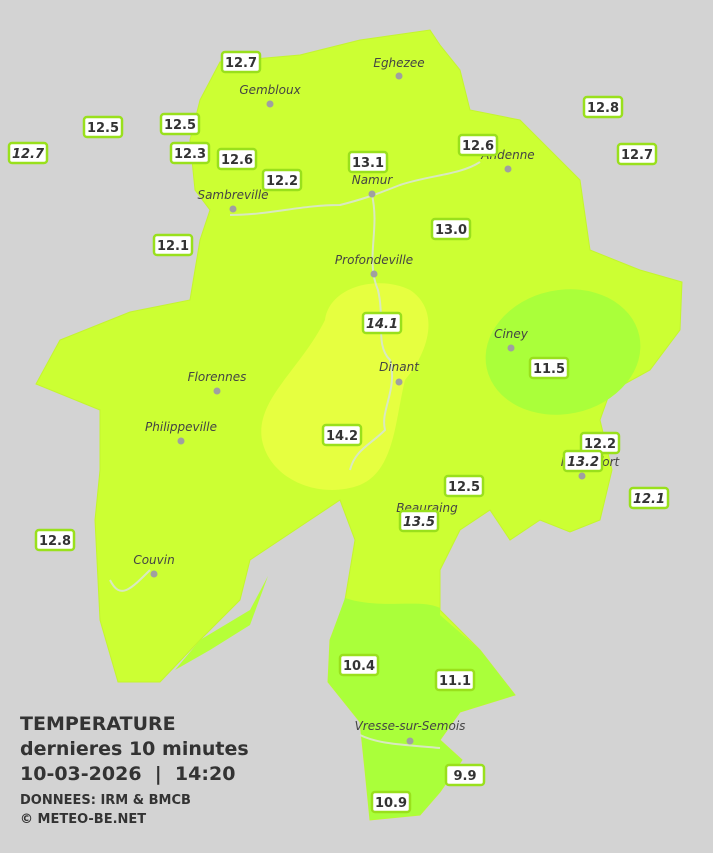  I want to click on town-label: Philippeville, so click(181, 427).